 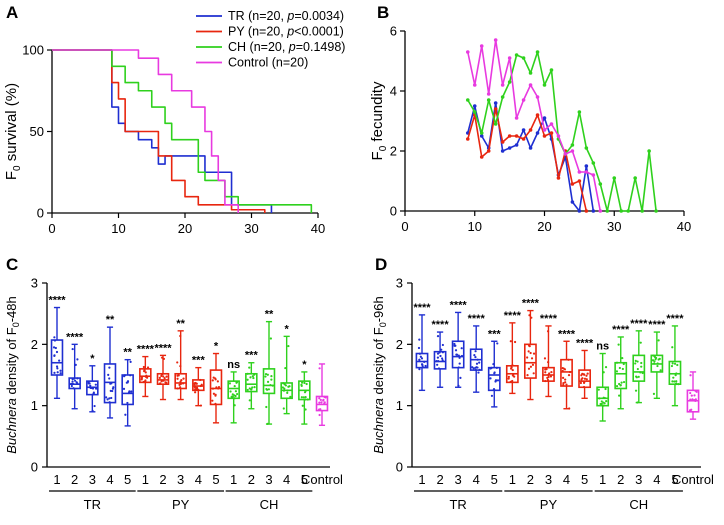 I want to click on y-axis-title-part: fecundity, so click(x=377, y=113).